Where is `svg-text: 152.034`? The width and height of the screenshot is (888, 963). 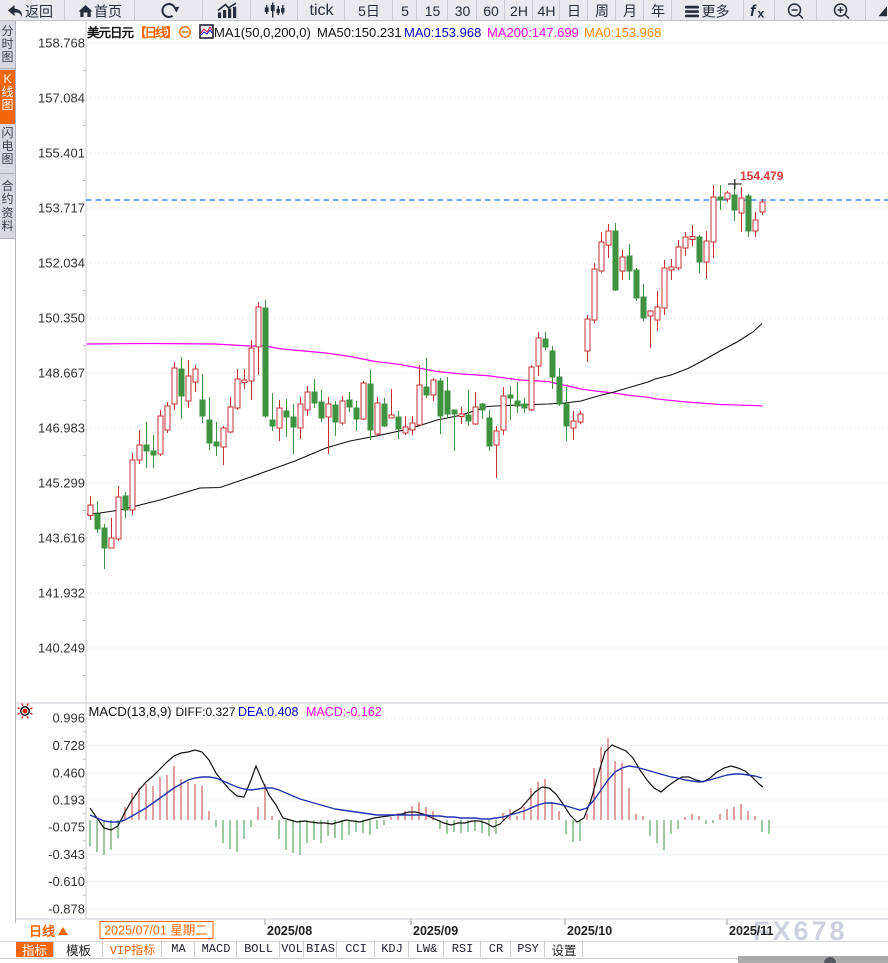 svg-text: 152.034 is located at coordinates (61, 263).